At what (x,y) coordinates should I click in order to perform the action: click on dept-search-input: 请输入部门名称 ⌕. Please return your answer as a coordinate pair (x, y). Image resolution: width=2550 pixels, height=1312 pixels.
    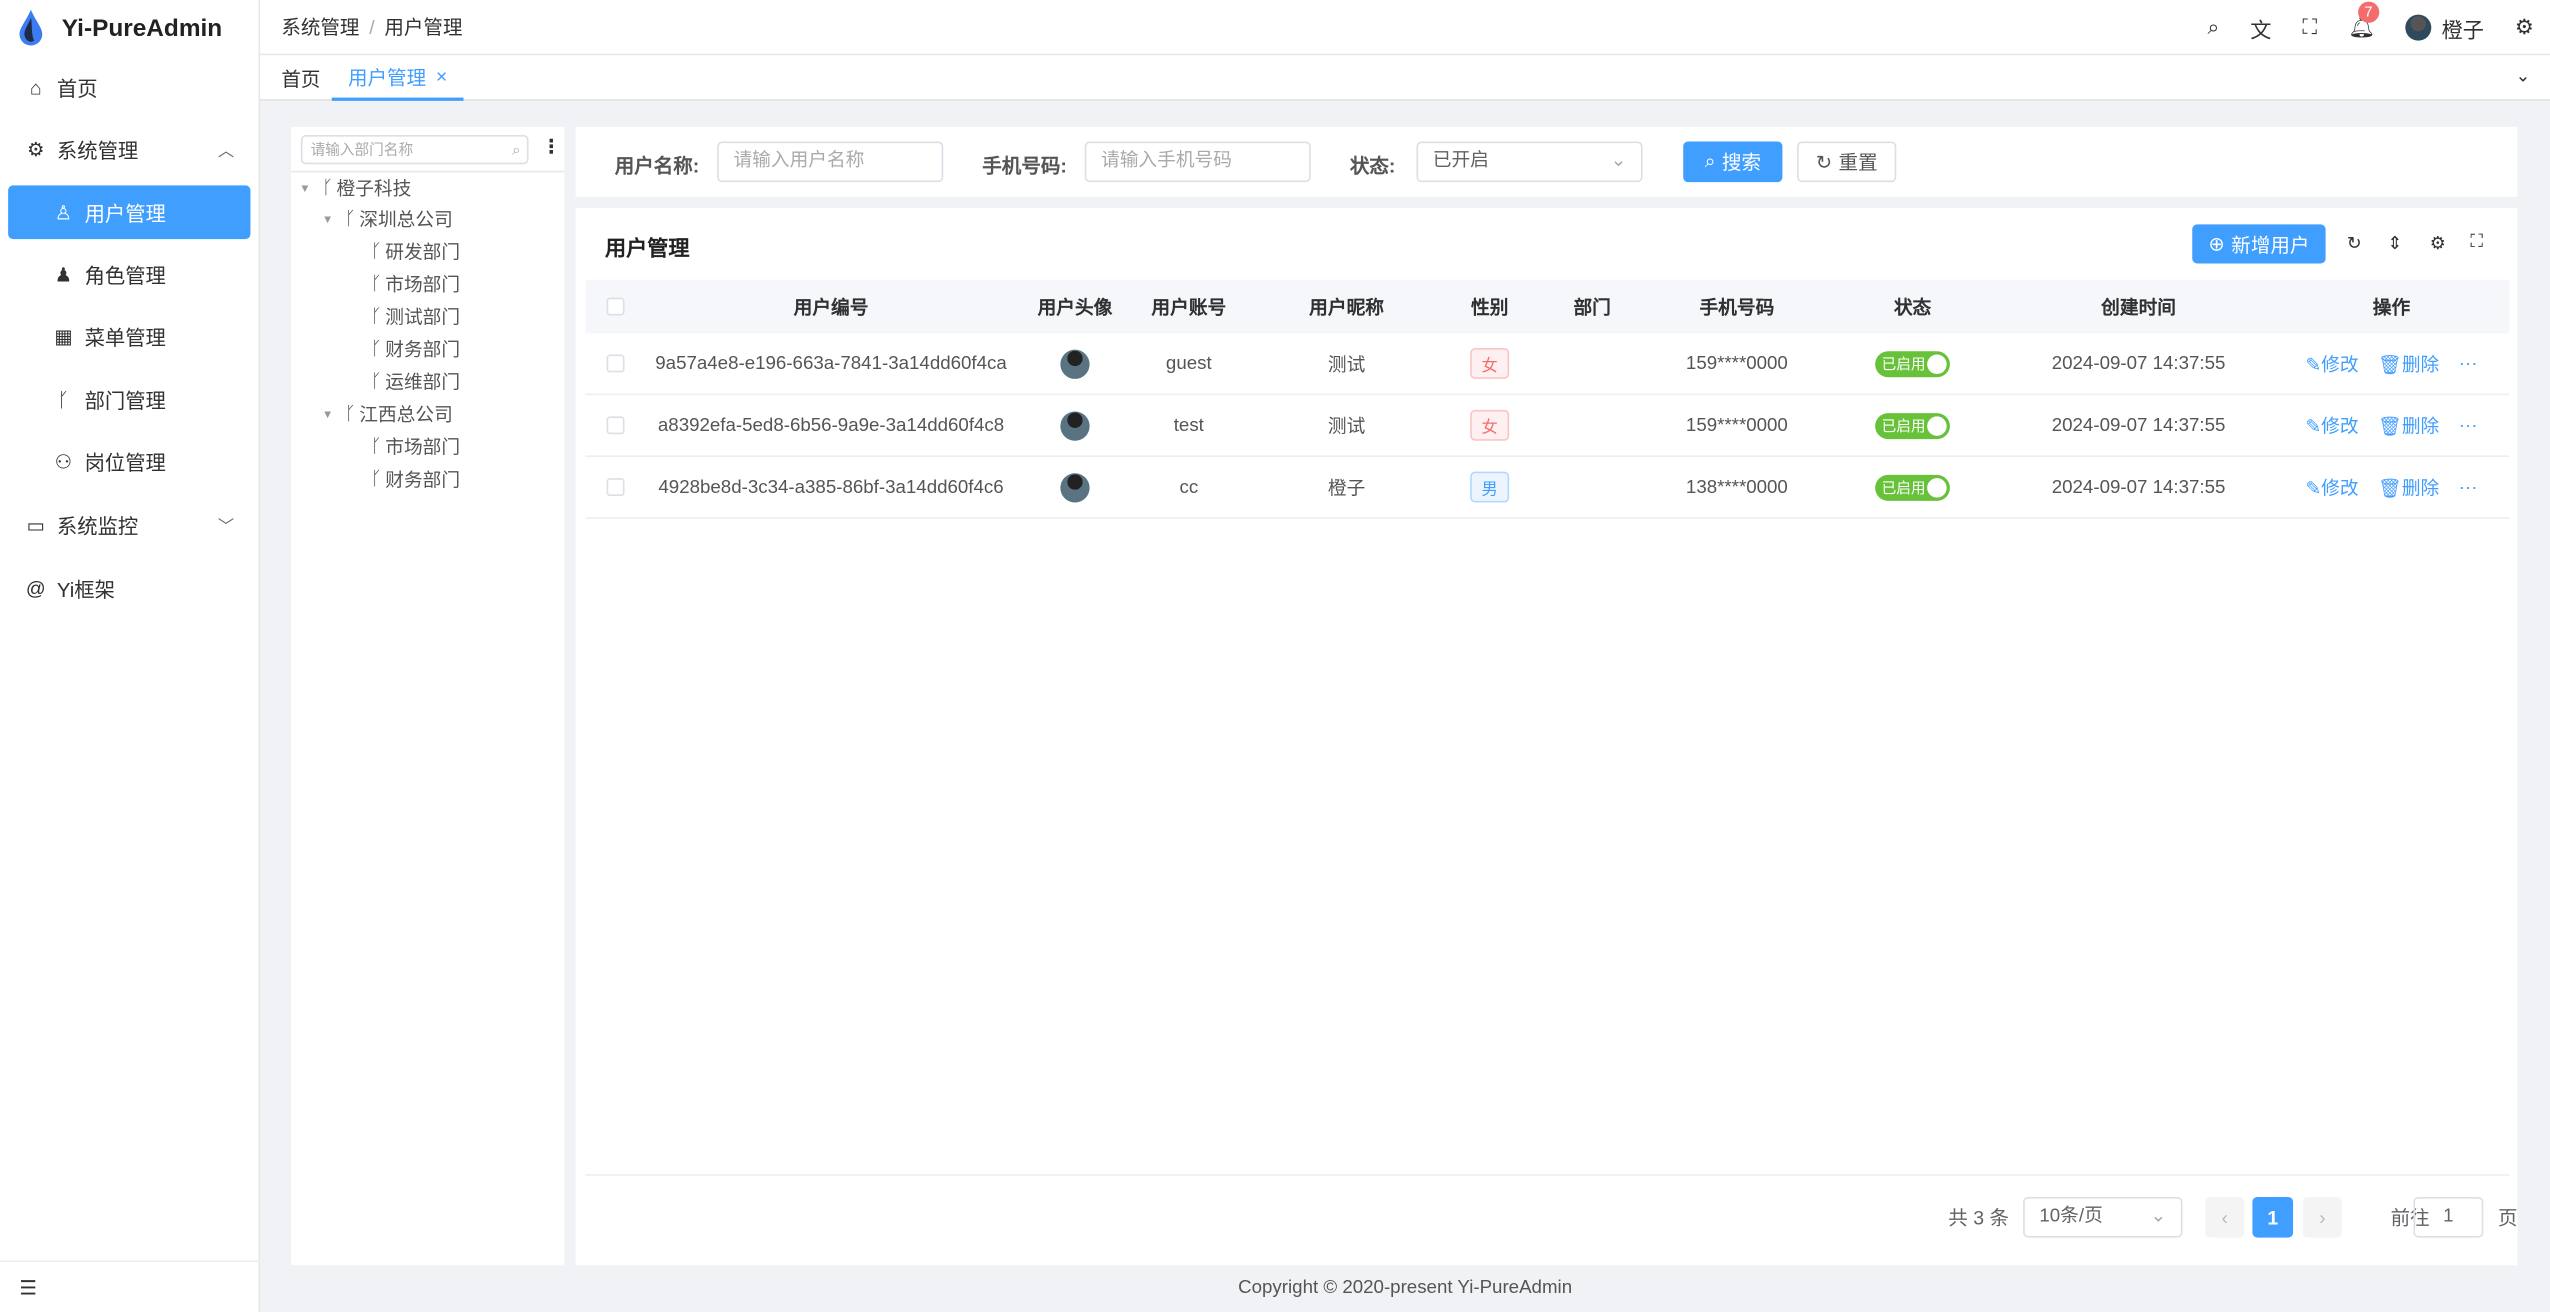
    Looking at the image, I should click on (414, 149).